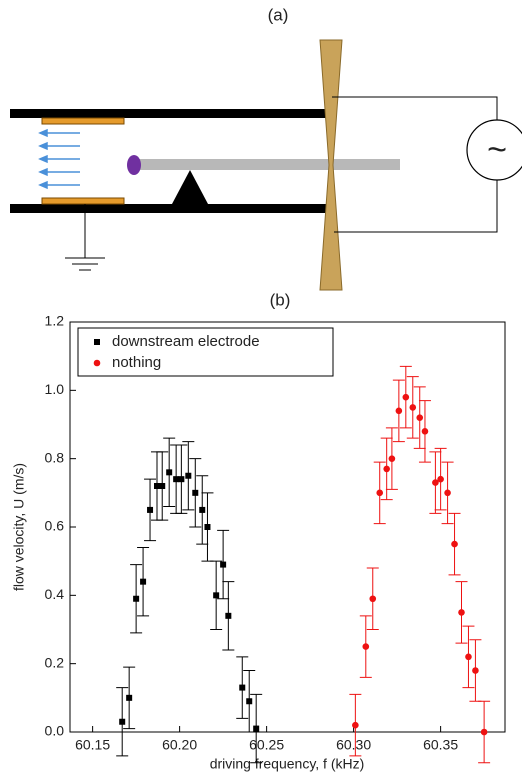 This screenshot has height=776, width=522. I want to click on y-tick-label: 0.4, so click(55, 594).